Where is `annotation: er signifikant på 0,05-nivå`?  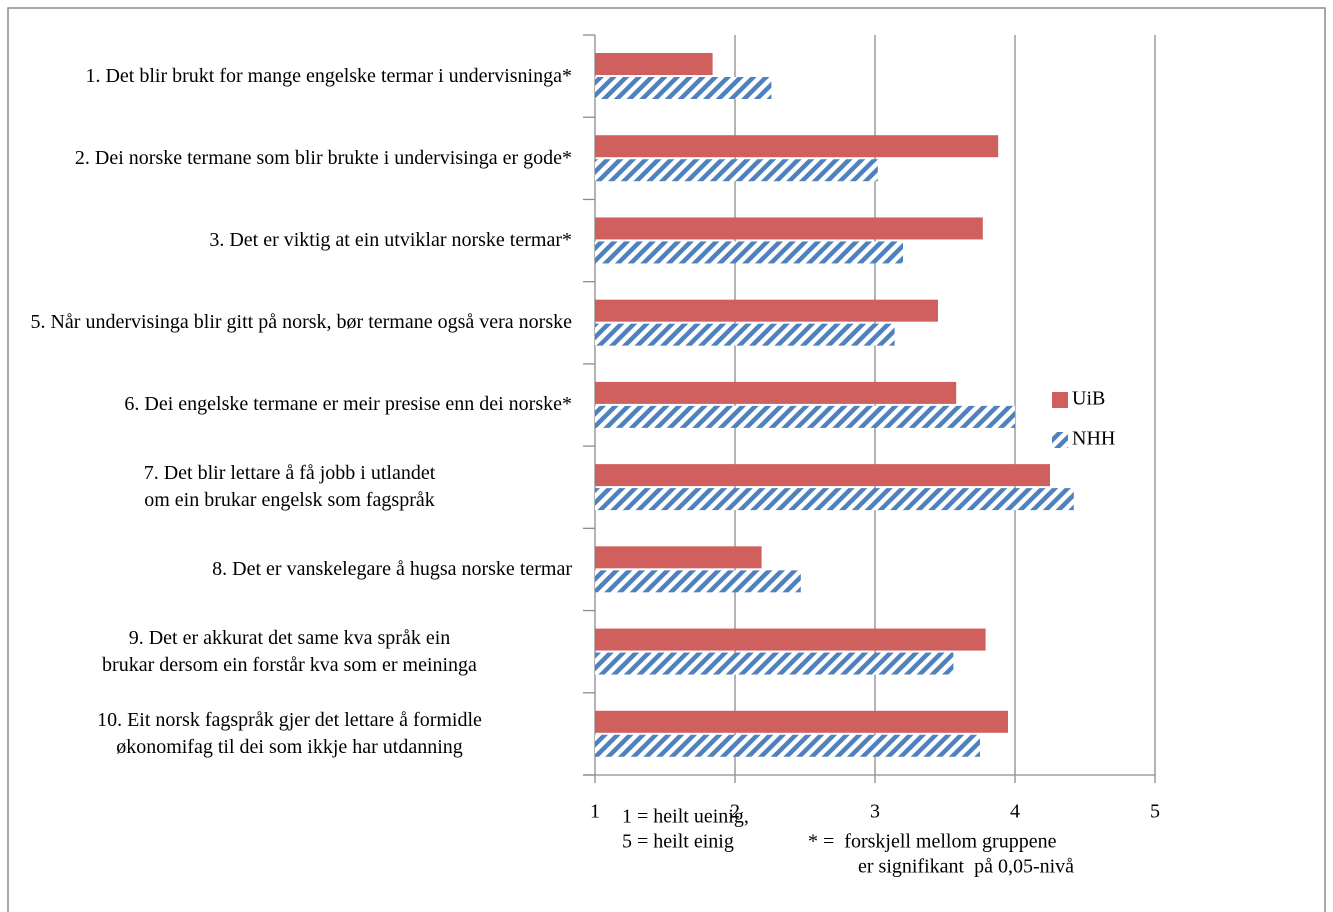 annotation: er signifikant på 0,05-nivå is located at coordinates (966, 867).